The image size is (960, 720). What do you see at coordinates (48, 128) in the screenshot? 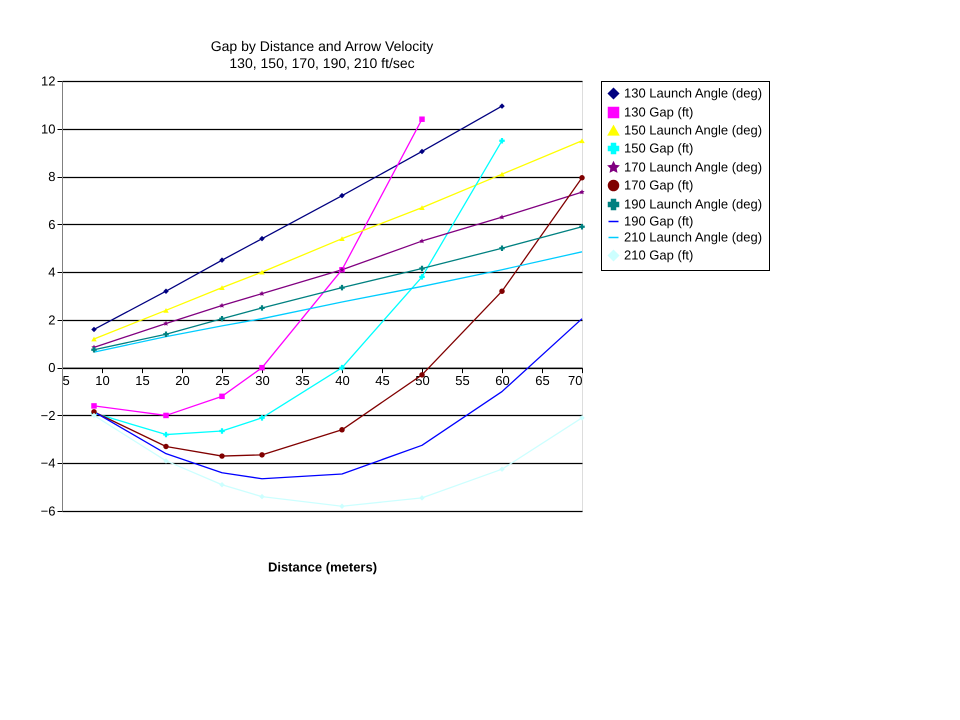
I see `y-tick-label: 10` at bounding box center [48, 128].